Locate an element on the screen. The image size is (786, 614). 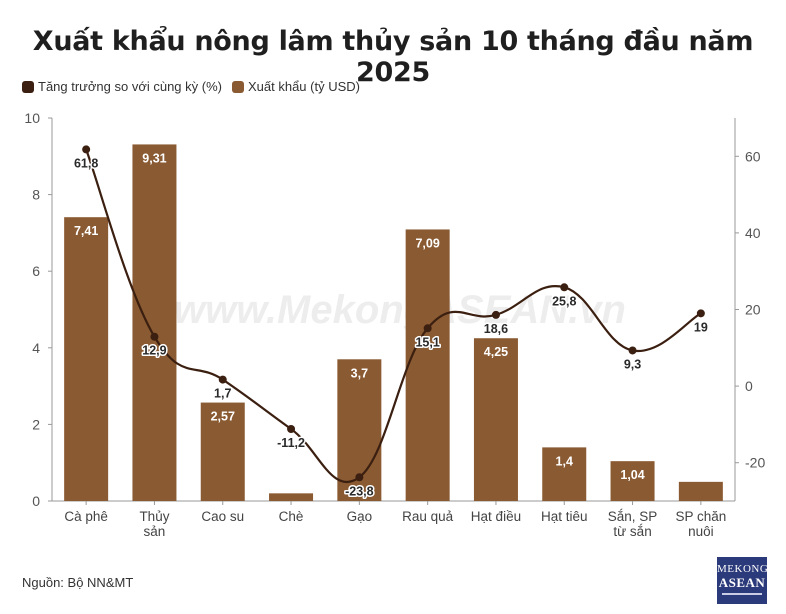
y-right-tick-label: 40 is located at coordinates (753, 233).